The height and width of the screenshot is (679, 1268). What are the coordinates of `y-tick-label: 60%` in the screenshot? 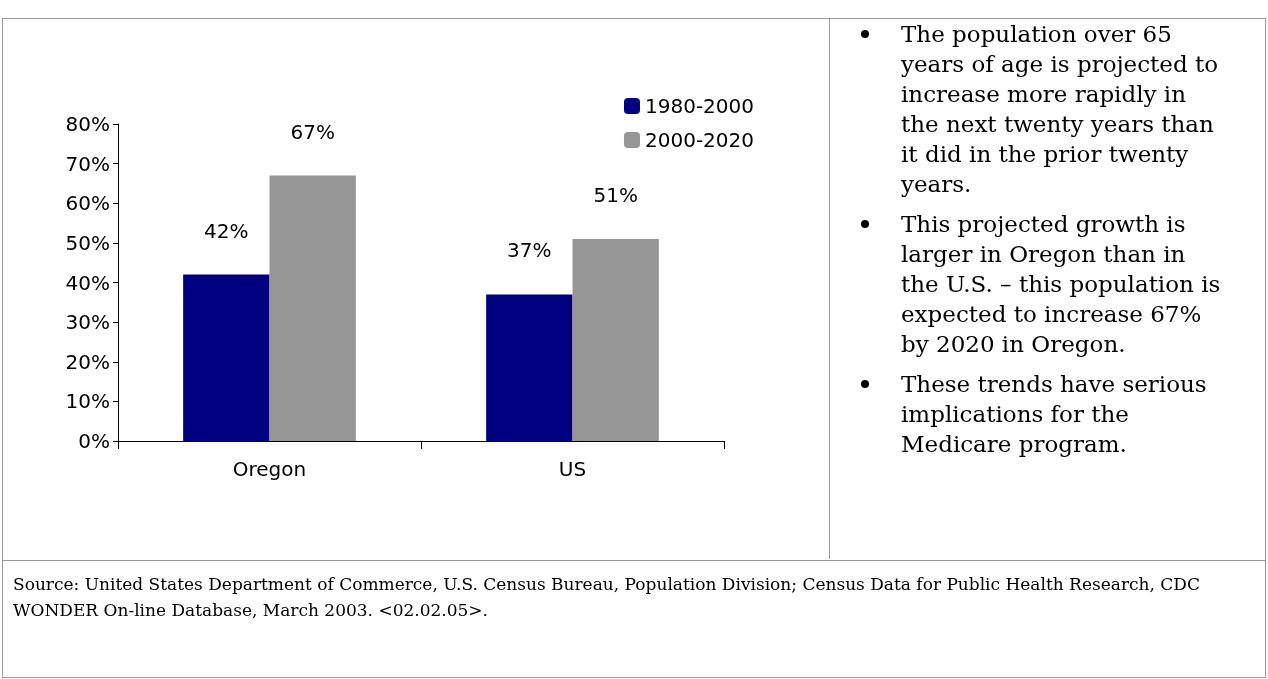 It's located at (87, 203).